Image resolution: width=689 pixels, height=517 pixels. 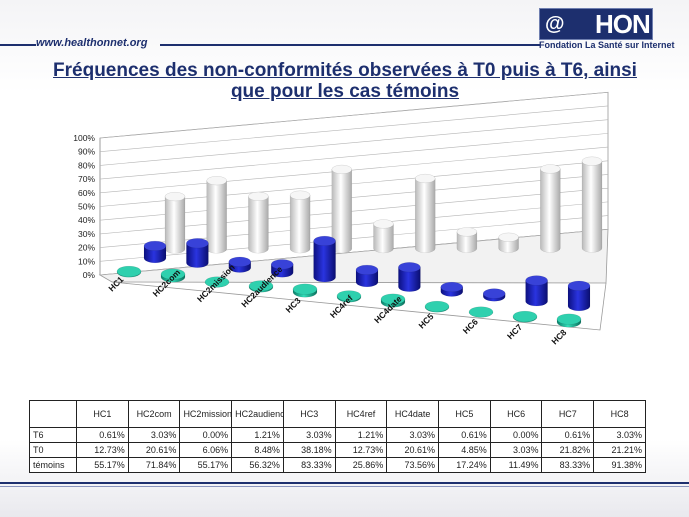 What do you see at coordinates (514, 331) in the screenshot?
I see `x-tick-label: HC7` at bounding box center [514, 331].